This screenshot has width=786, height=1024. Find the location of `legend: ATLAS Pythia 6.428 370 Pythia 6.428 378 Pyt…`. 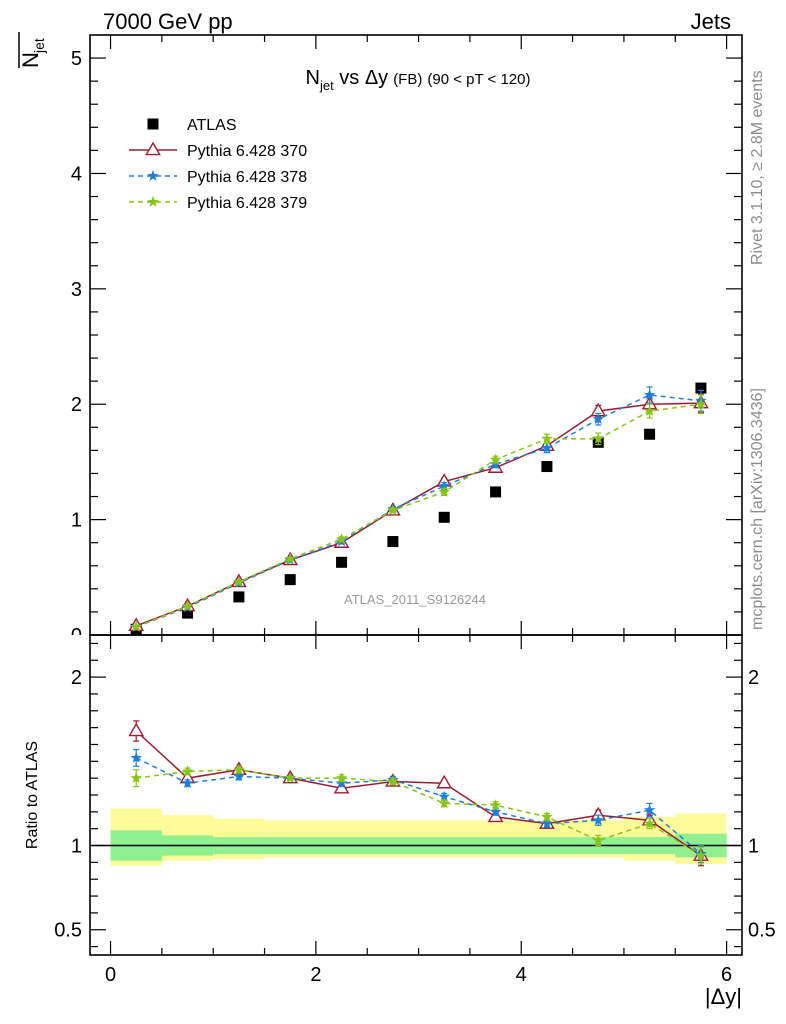

legend: ATLAS Pythia 6.428 370 Pythia 6.428 378 Pyt… is located at coordinates (218, 164).